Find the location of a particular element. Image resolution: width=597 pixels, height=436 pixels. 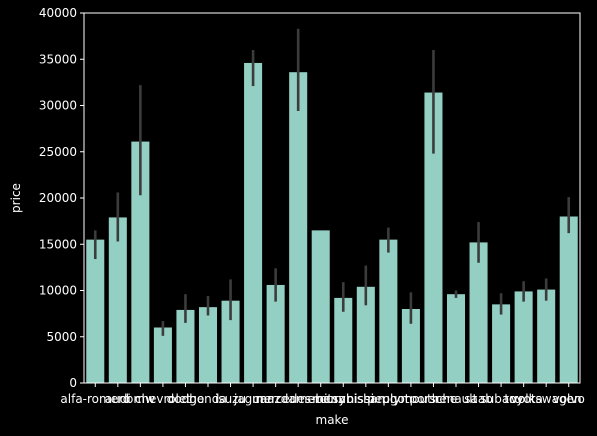

x-tick-label: honda is located at coordinates (208, 399).